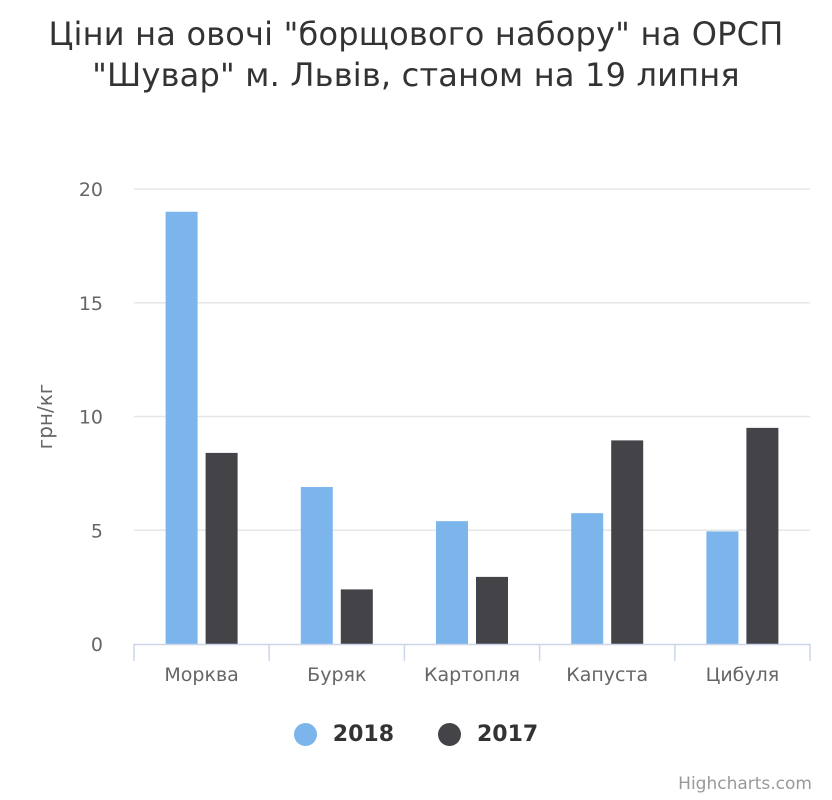 The height and width of the screenshot is (800, 832). I want to click on x-axis-ticks: Морква Буряк Картопля Капуста Цибуля, so click(471, 675).